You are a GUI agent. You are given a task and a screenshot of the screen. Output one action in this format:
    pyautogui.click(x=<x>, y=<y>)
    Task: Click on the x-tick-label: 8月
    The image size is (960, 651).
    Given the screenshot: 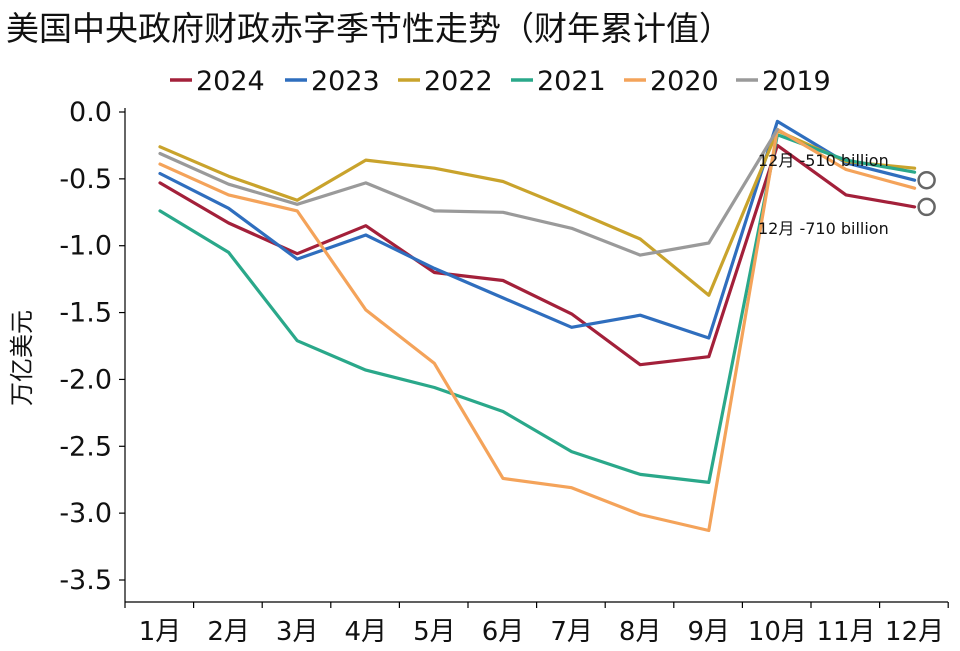 What is the action you would take?
    pyautogui.click(x=640, y=632)
    